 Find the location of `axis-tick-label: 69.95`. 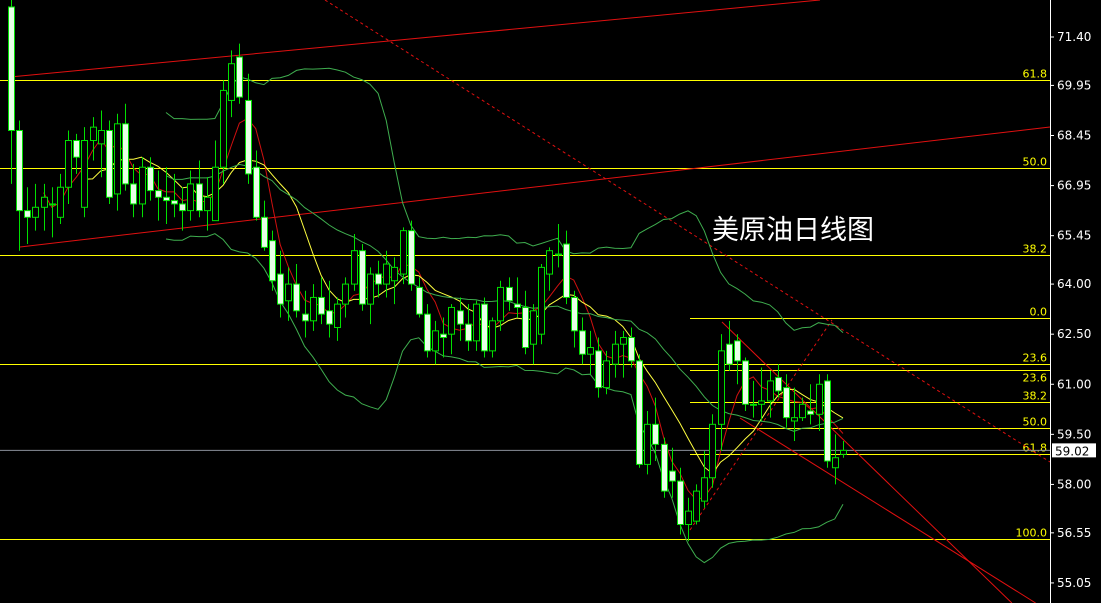

axis-tick-label: 69.95 is located at coordinates (1074, 85).